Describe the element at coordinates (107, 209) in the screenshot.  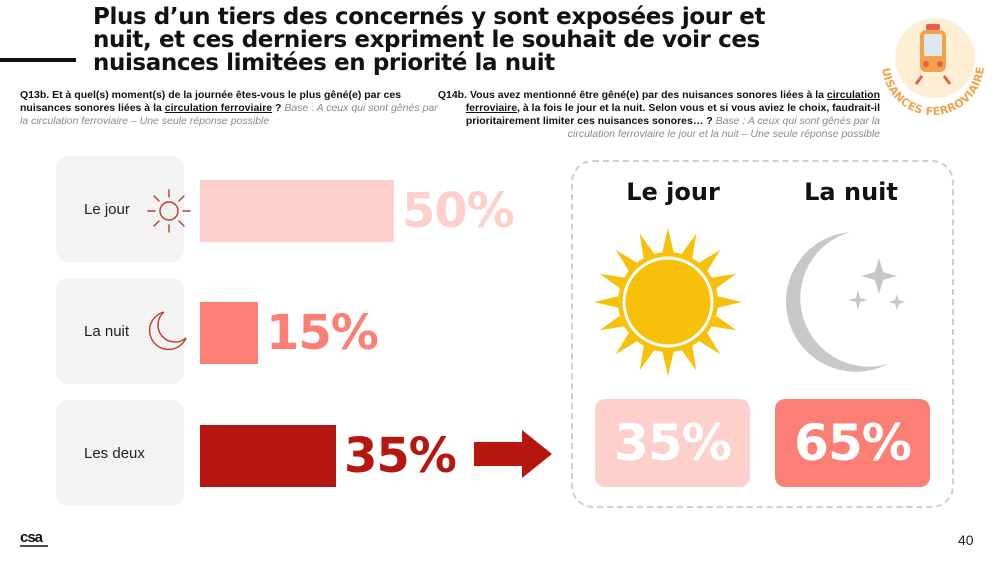
I see `category-label-day: Le jour` at that location.